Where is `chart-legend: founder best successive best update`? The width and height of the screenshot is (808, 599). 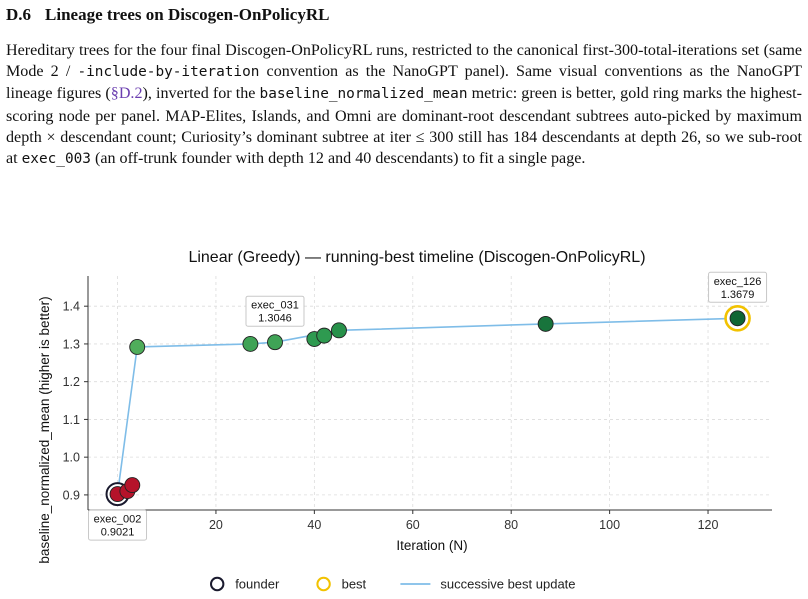 chart-legend: founder best successive best update is located at coordinates (393, 584).